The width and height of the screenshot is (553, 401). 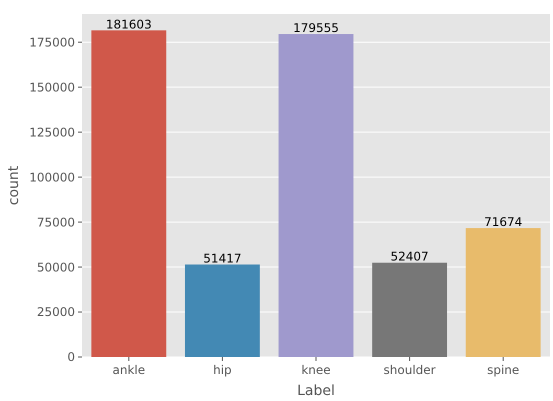 What do you see at coordinates (410, 370) in the screenshot?
I see `x-tick-label: shoulder` at bounding box center [410, 370].